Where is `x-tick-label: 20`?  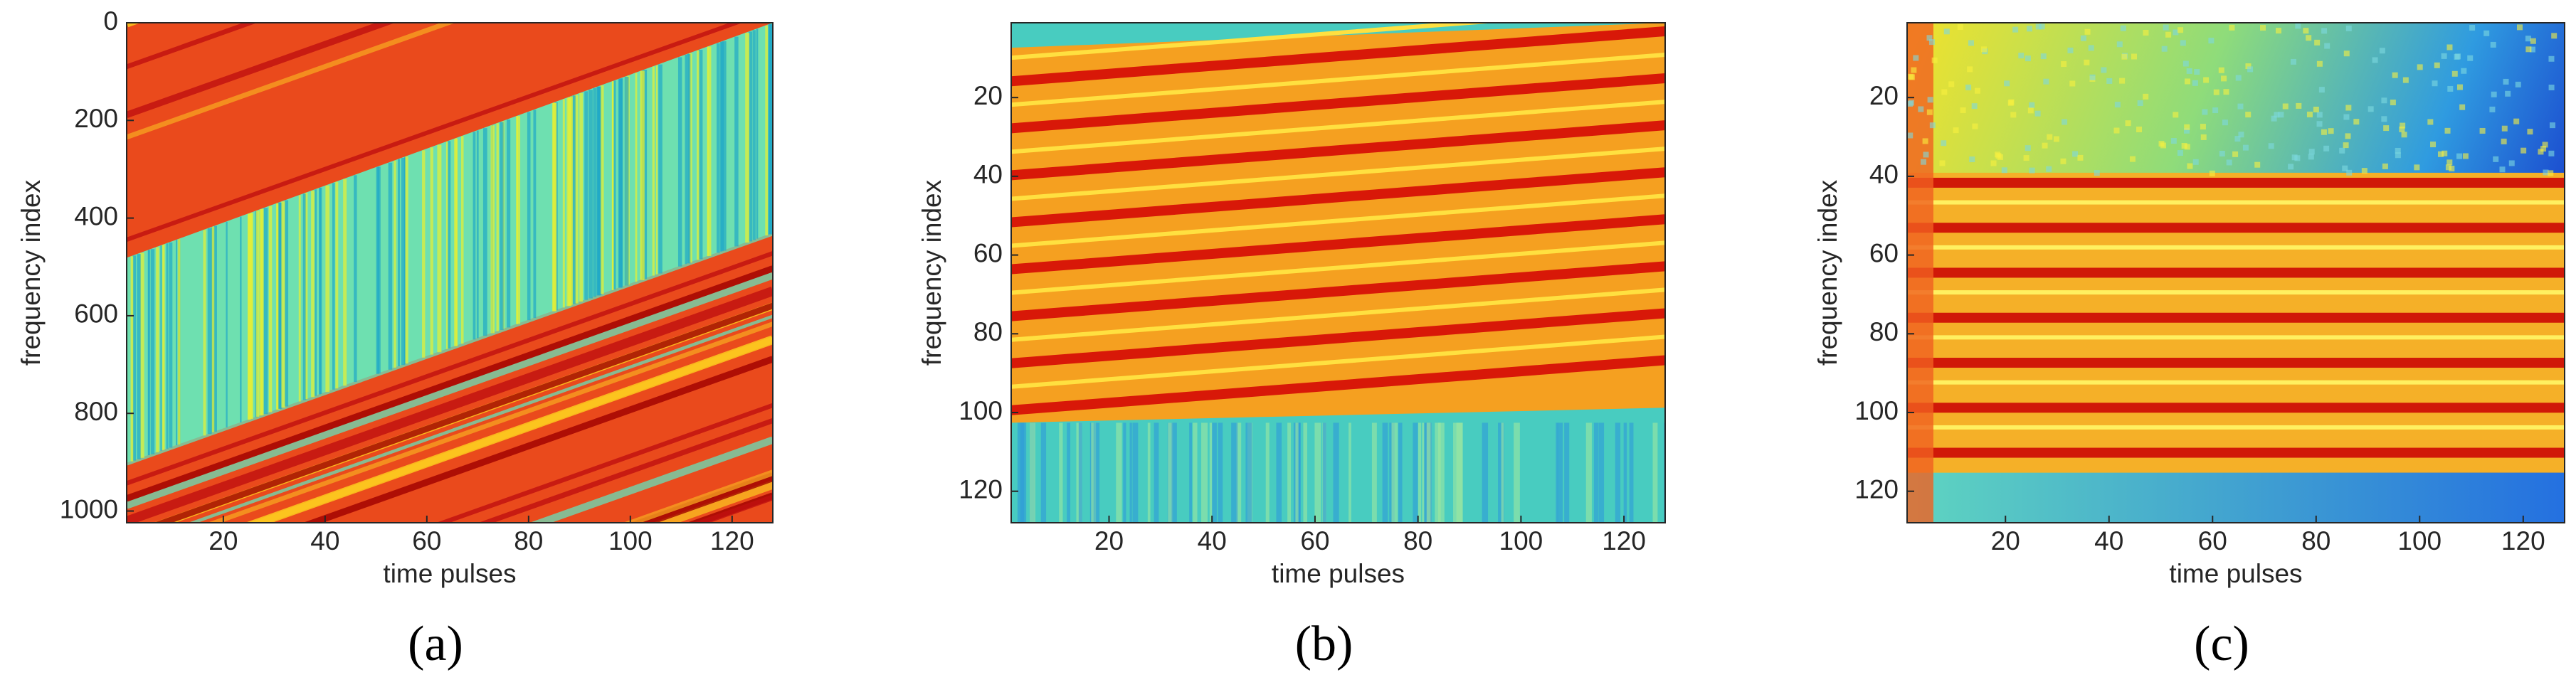
x-tick-label: 20 is located at coordinates (2006, 540).